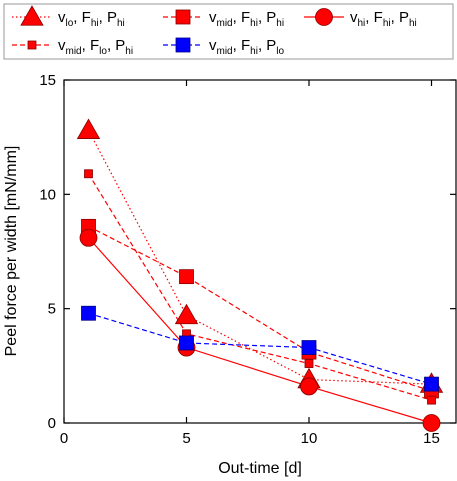 Image resolution: width=457 pixels, height=481 pixels. What do you see at coordinates (52, 309) in the screenshot?
I see `y-tick-label: 5` at bounding box center [52, 309].